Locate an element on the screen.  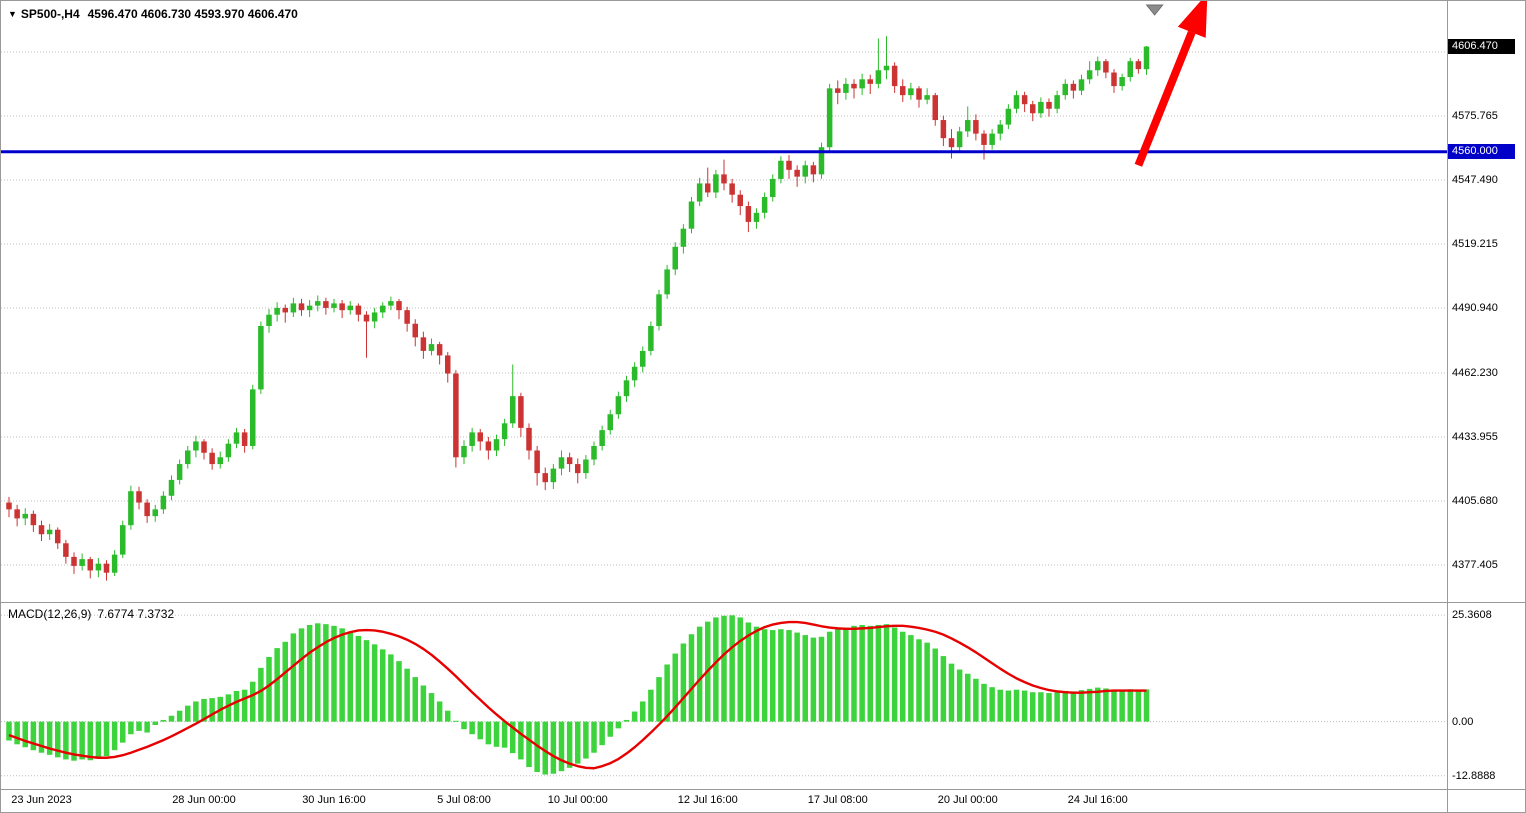
time-tick-label: 23 Jun 2023 is located at coordinates (41, 800).